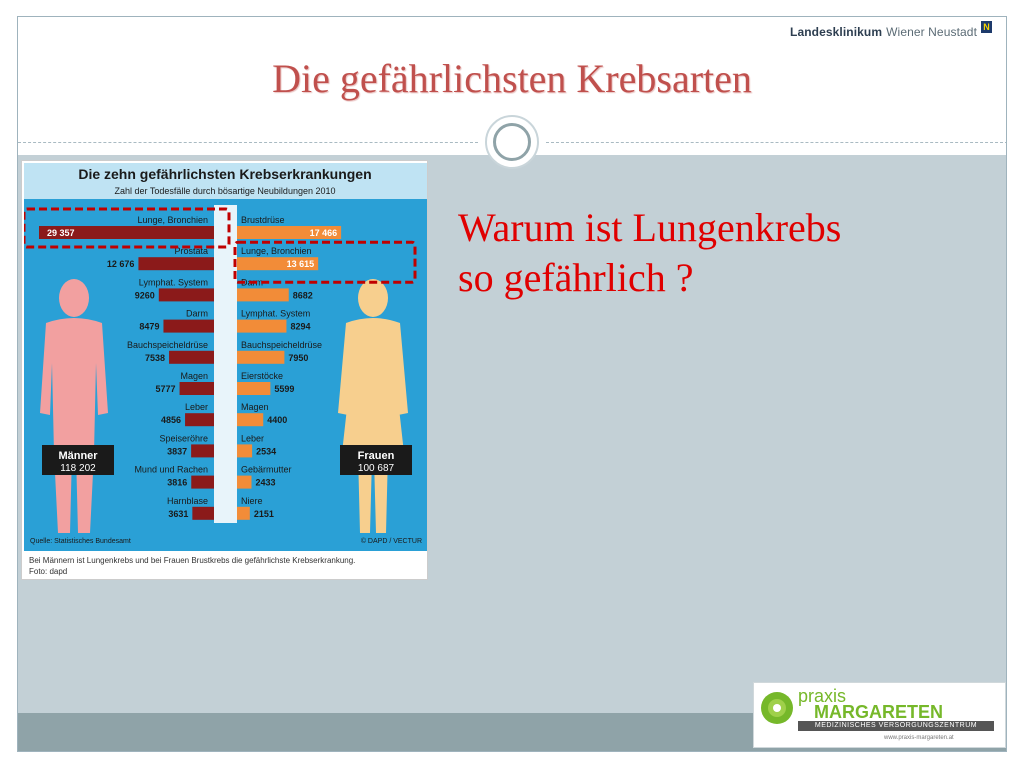 This screenshot has width=1024, height=768. Describe the element at coordinates (74, 425) in the screenshot. I see `man-silhouette-icon` at that location.